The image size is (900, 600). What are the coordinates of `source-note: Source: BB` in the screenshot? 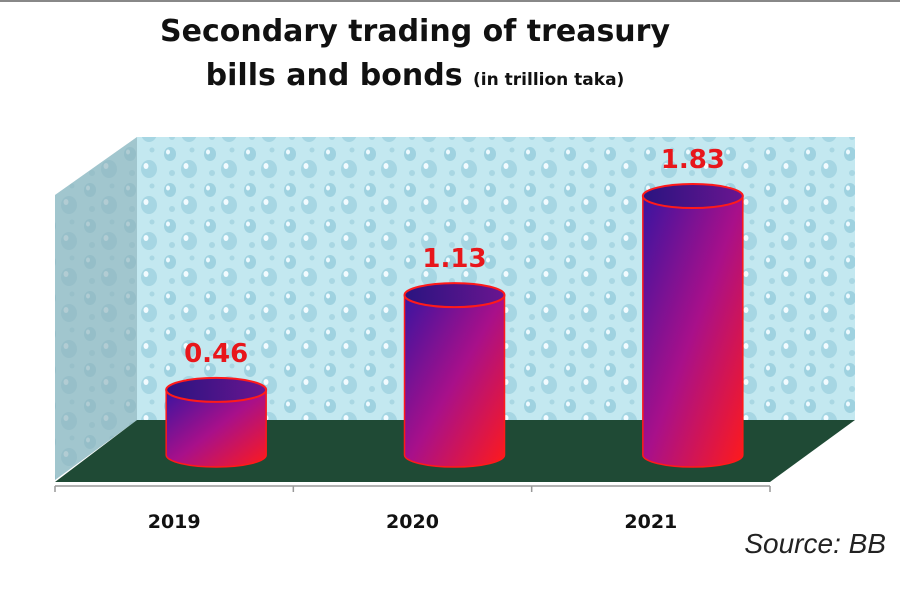 It's located at (815, 543).